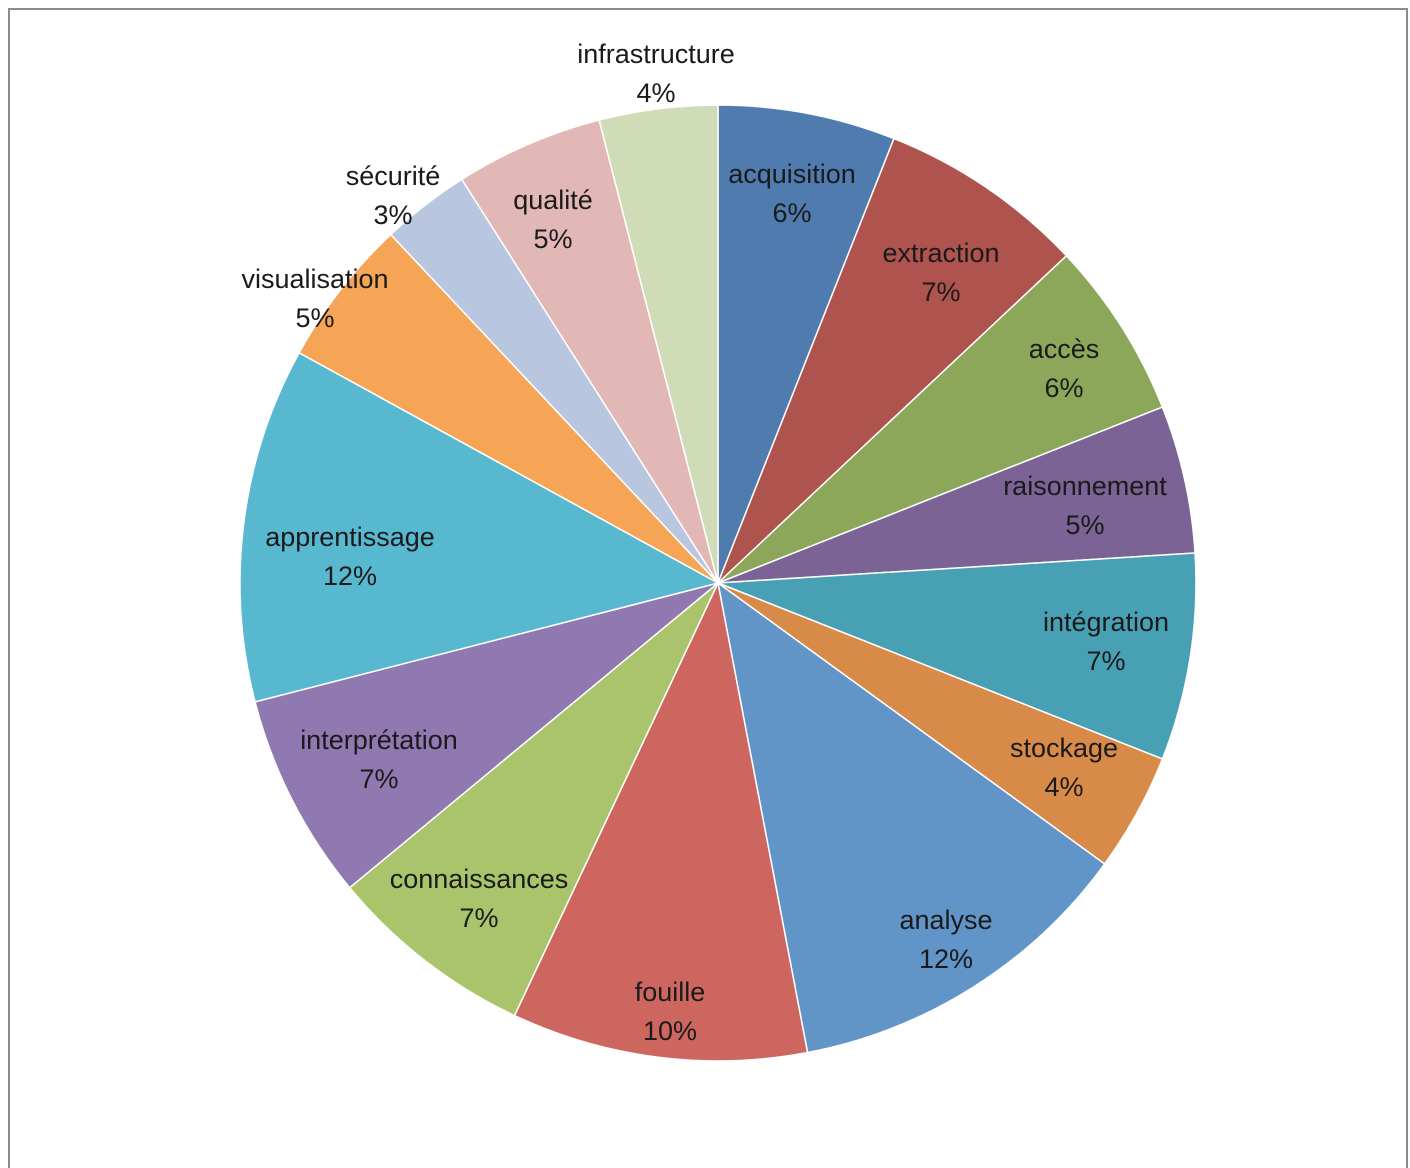 The width and height of the screenshot is (1410, 1168). Describe the element at coordinates (1064, 349) in the screenshot. I see `slice-category-label: accès` at that location.